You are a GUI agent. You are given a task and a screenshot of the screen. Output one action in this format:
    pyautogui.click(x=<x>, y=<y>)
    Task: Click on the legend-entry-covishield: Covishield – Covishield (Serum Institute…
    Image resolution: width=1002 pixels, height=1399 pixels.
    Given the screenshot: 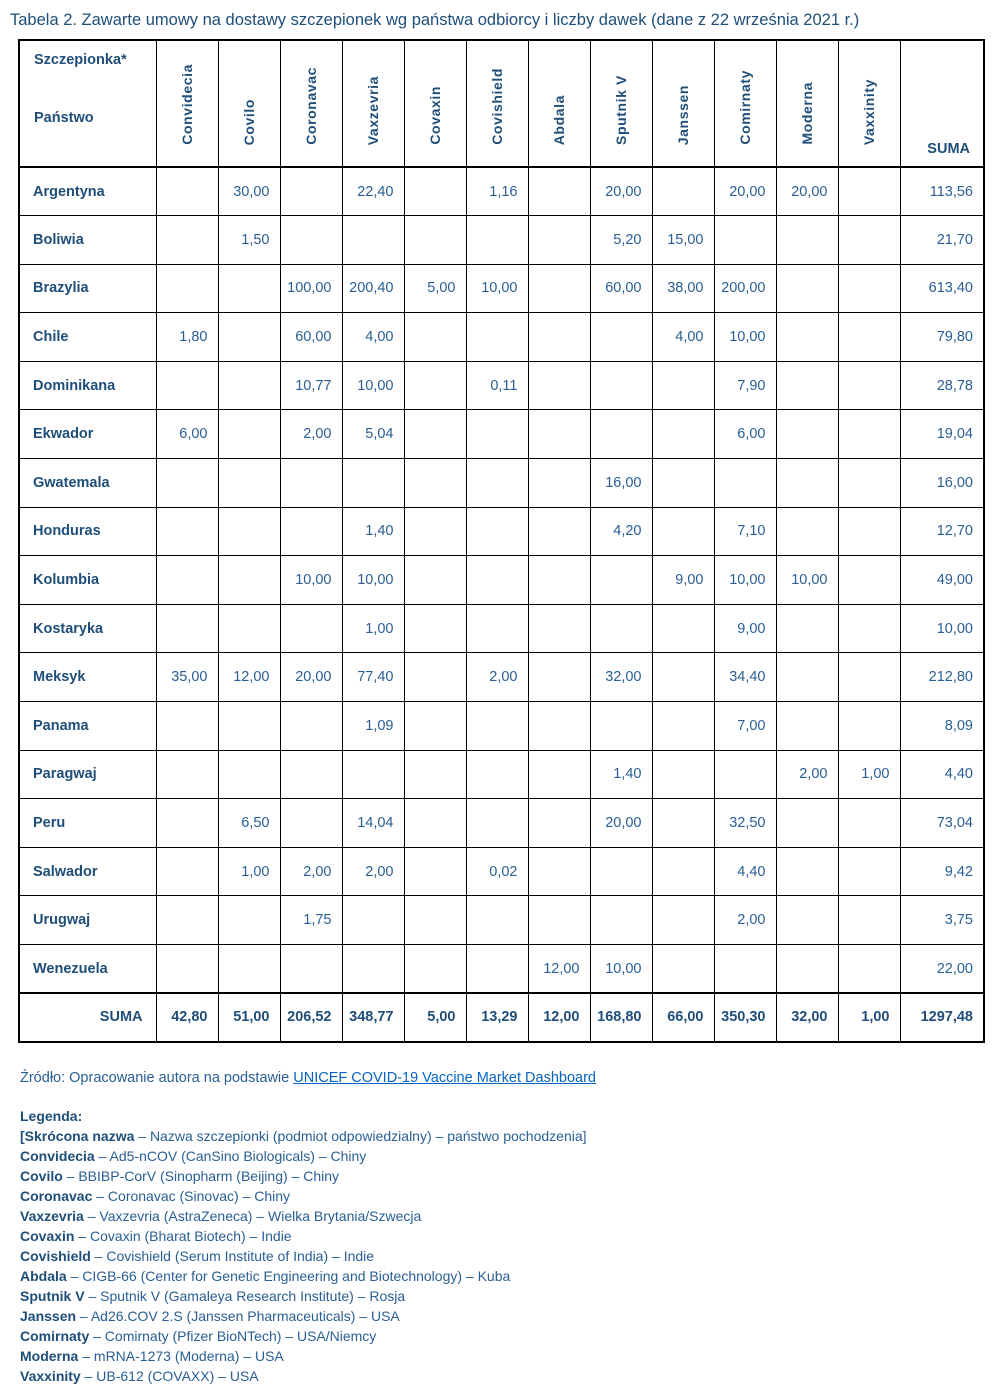 What is the action you would take?
    pyautogui.click(x=197, y=1255)
    